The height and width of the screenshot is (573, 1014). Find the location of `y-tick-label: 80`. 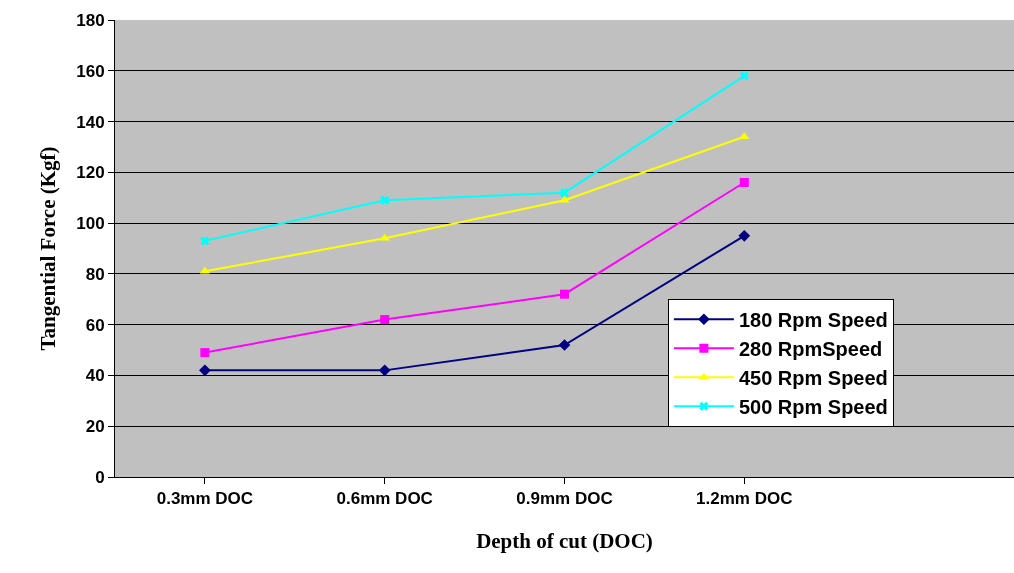

y-tick-label: 80 is located at coordinates (95, 274).